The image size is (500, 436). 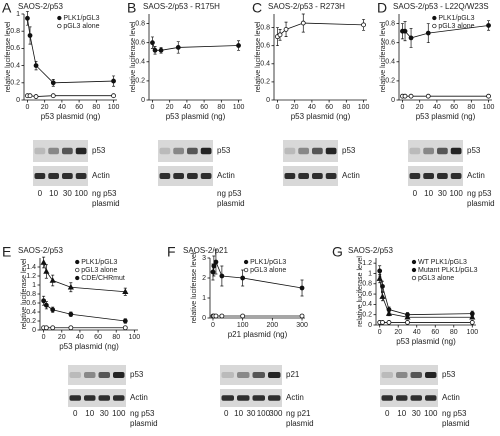 I want to click on y-tick-label: 2, so click(x=204, y=278).